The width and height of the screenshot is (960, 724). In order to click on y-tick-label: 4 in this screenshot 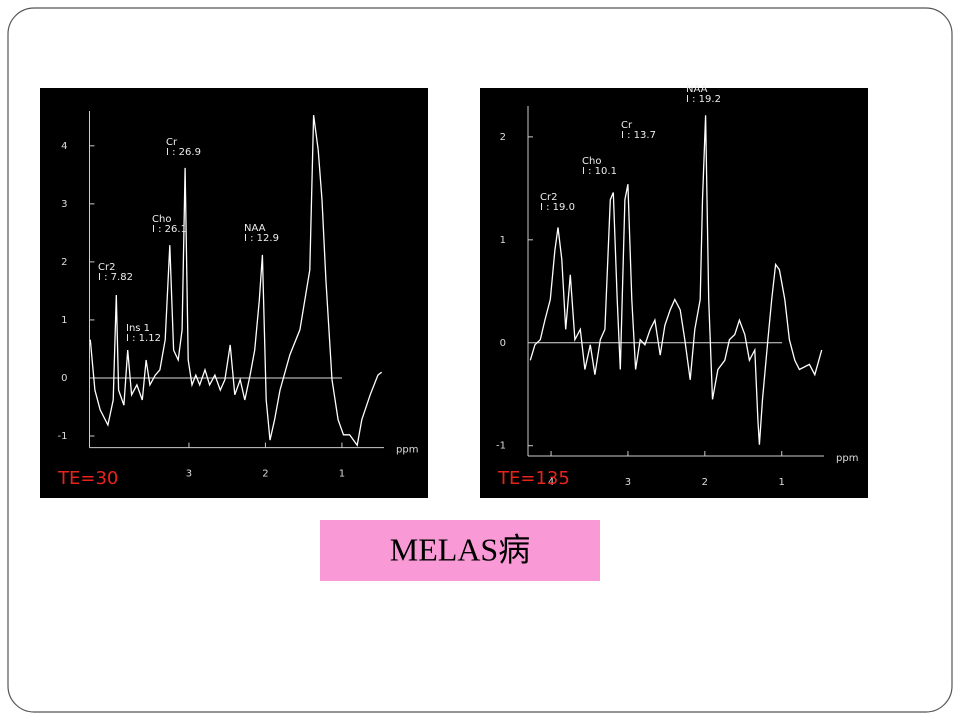, I will do `click(64, 146)`.